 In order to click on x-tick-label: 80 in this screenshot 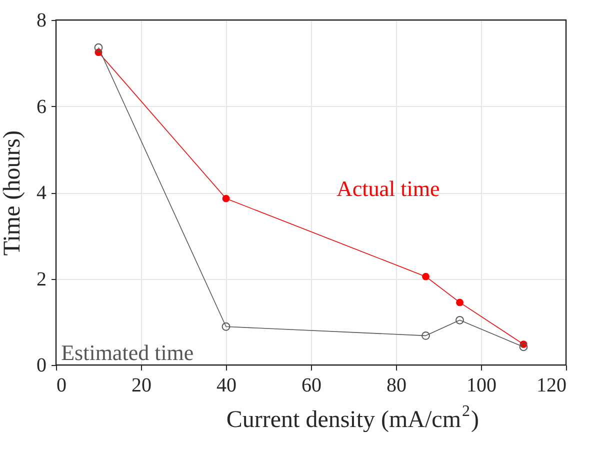, I will do `click(396, 385)`.